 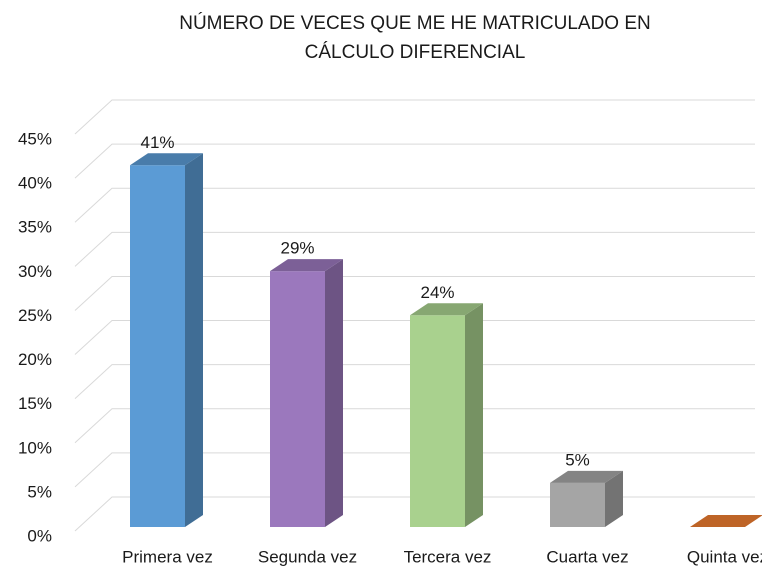 What do you see at coordinates (587, 556) in the screenshot?
I see `x-tick-label: Cuarta vez` at bounding box center [587, 556].